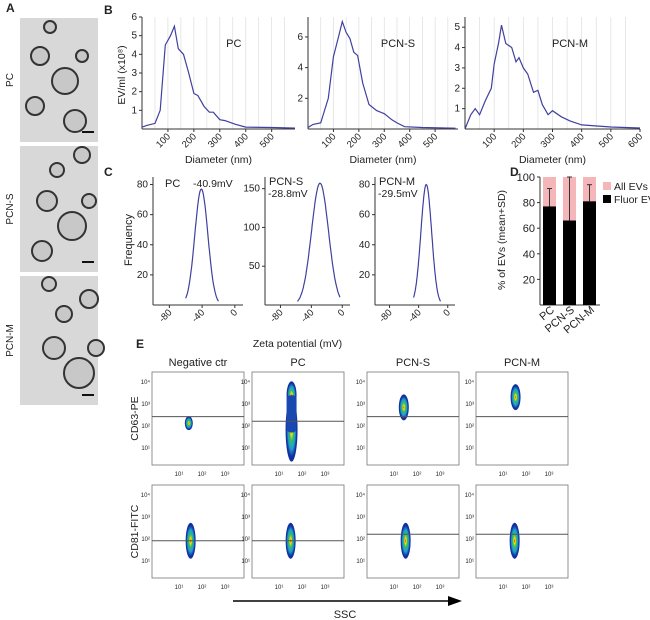 The width and height of the screenshot is (650, 620). What do you see at coordinates (502, 240) in the screenshot?
I see `y-axis-label: % of EVs (mean+SD)` at bounding box center [502, 240].